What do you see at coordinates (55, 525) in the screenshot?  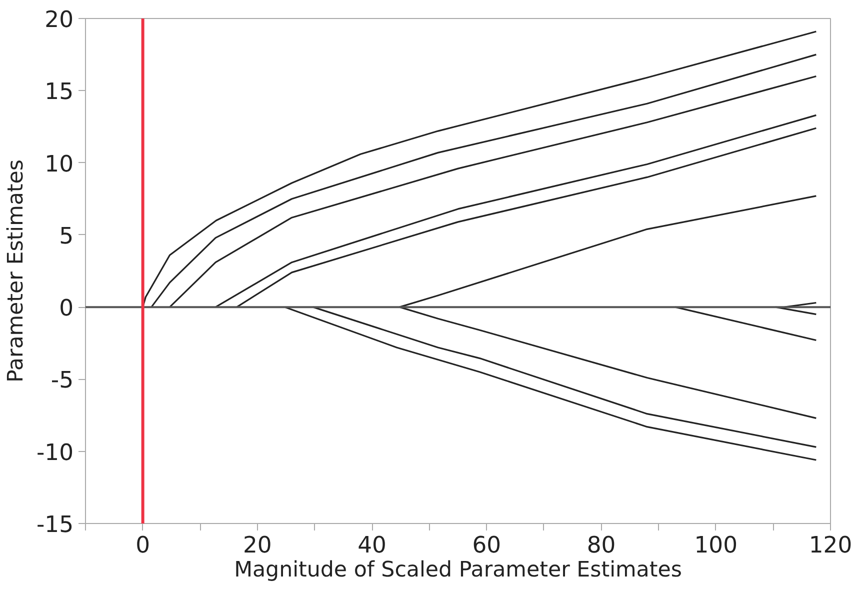 I see `y-tick-label: -15` at bounding box center [55, 525].